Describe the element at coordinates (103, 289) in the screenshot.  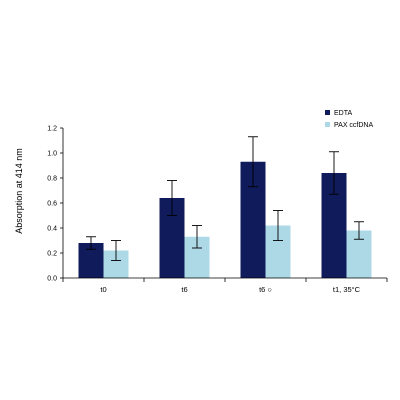
I see `x-category-label: t0` at that location.